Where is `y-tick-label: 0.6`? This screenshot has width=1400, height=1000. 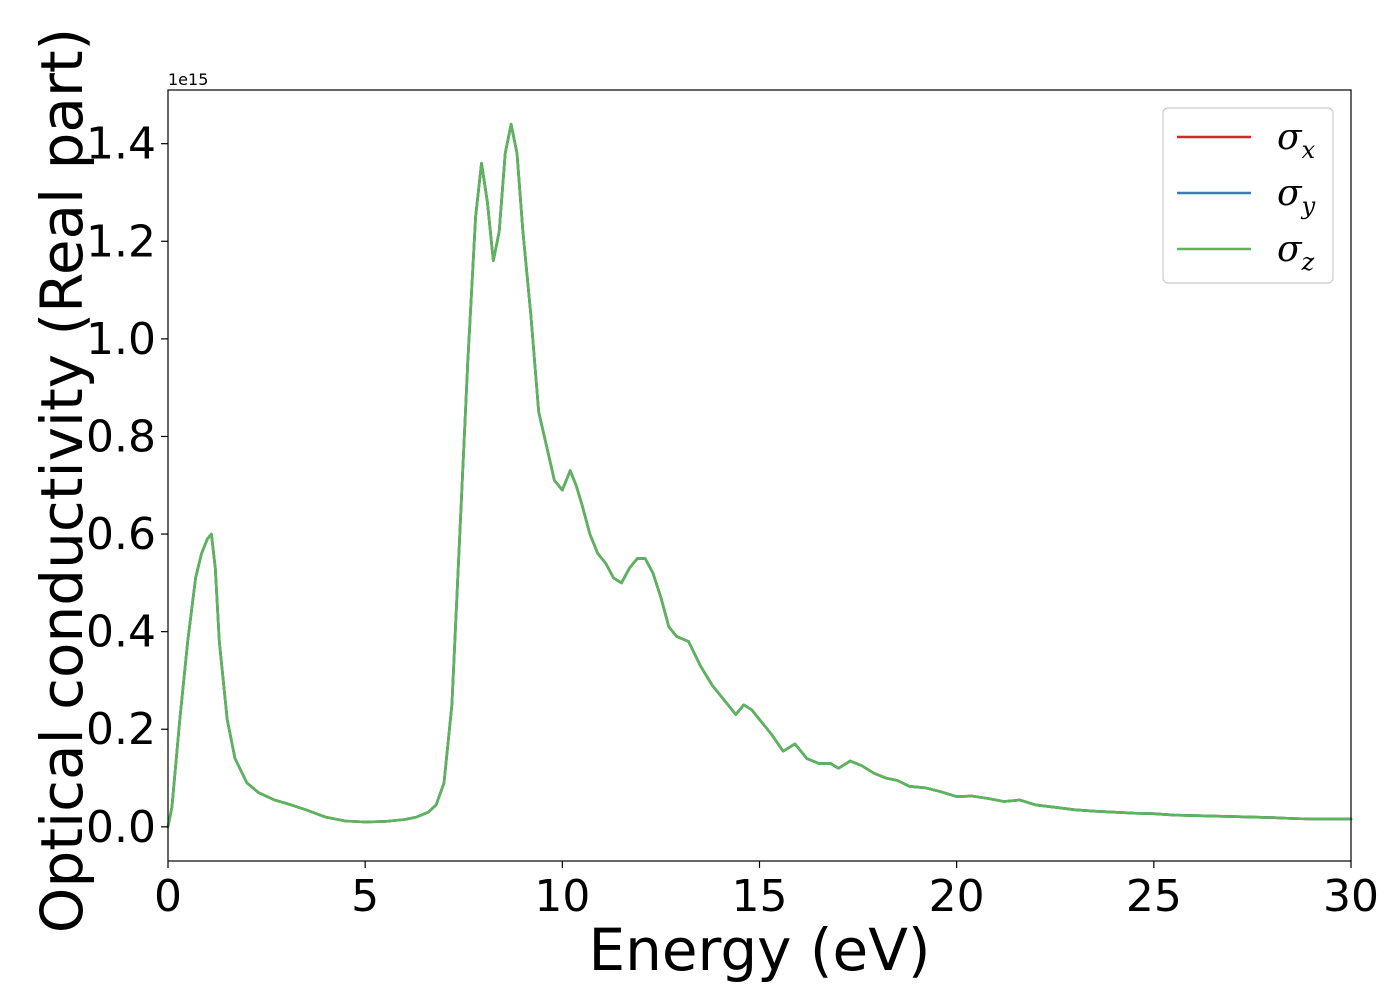
y-tick-label: 0.6 is located at coordinates (121, 534).